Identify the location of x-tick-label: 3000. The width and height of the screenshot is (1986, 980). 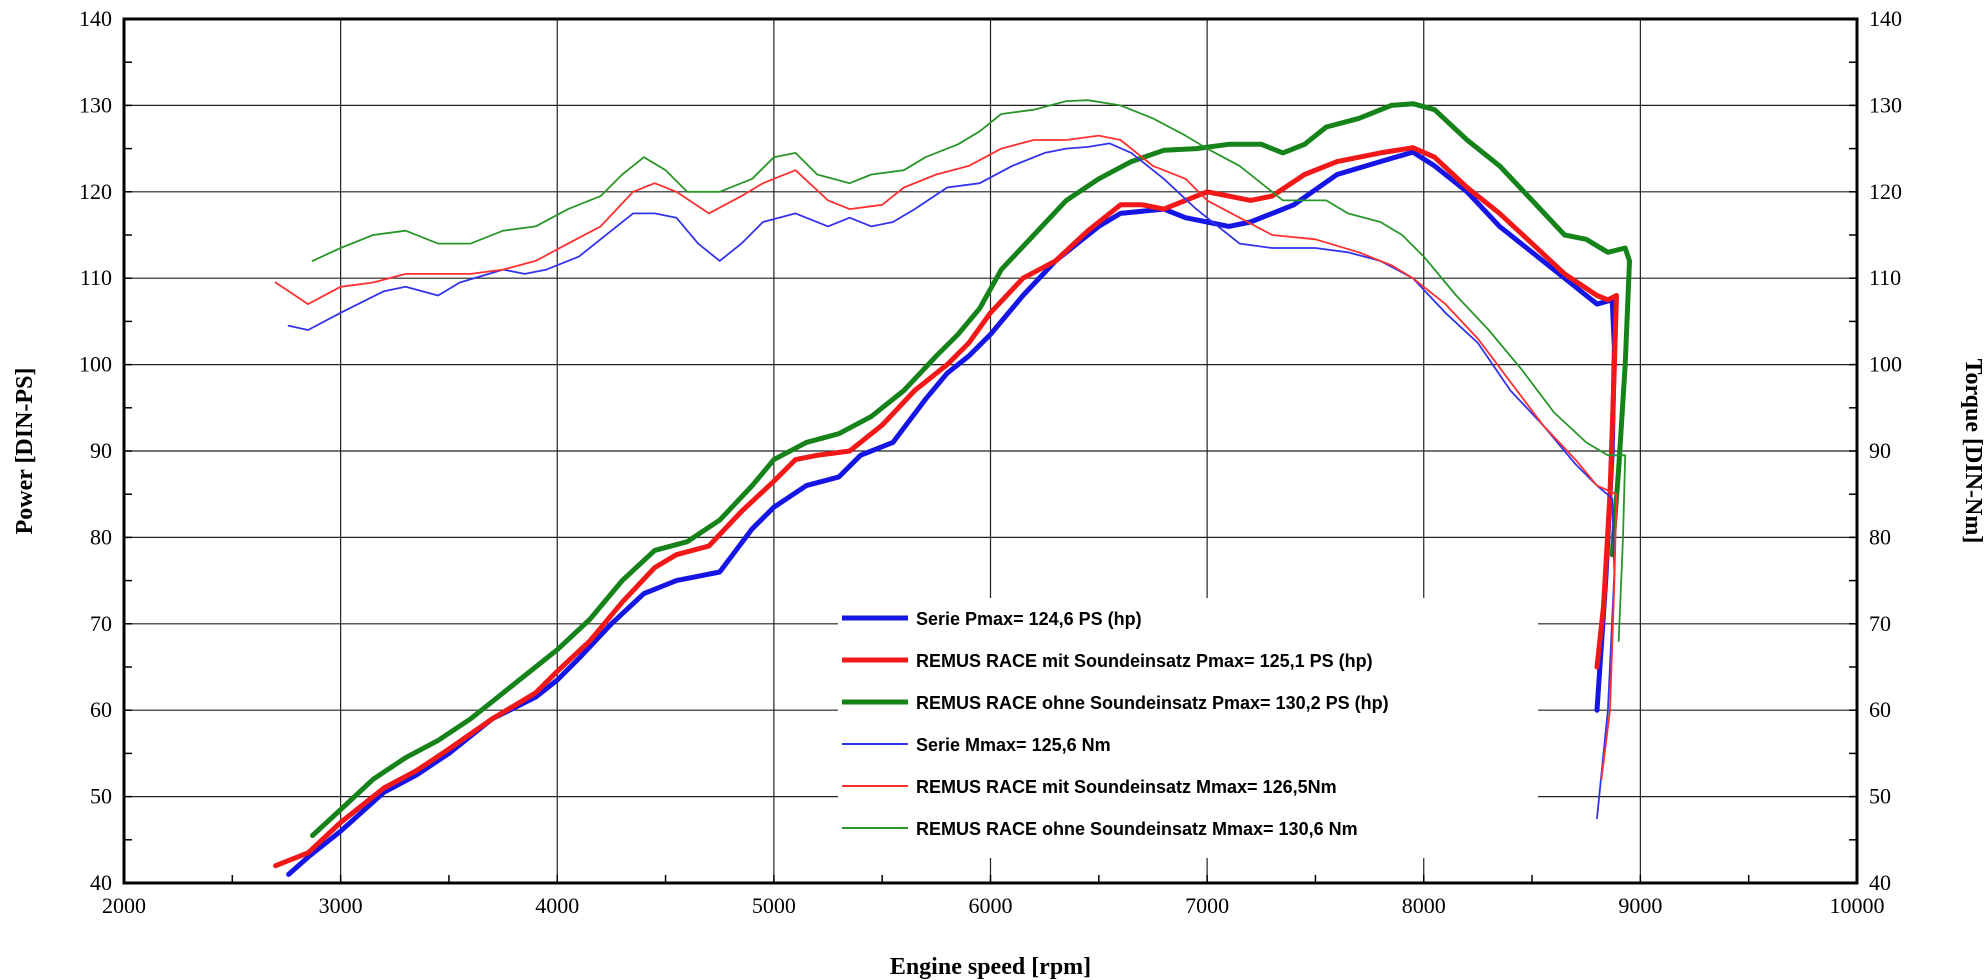
(341, 905).